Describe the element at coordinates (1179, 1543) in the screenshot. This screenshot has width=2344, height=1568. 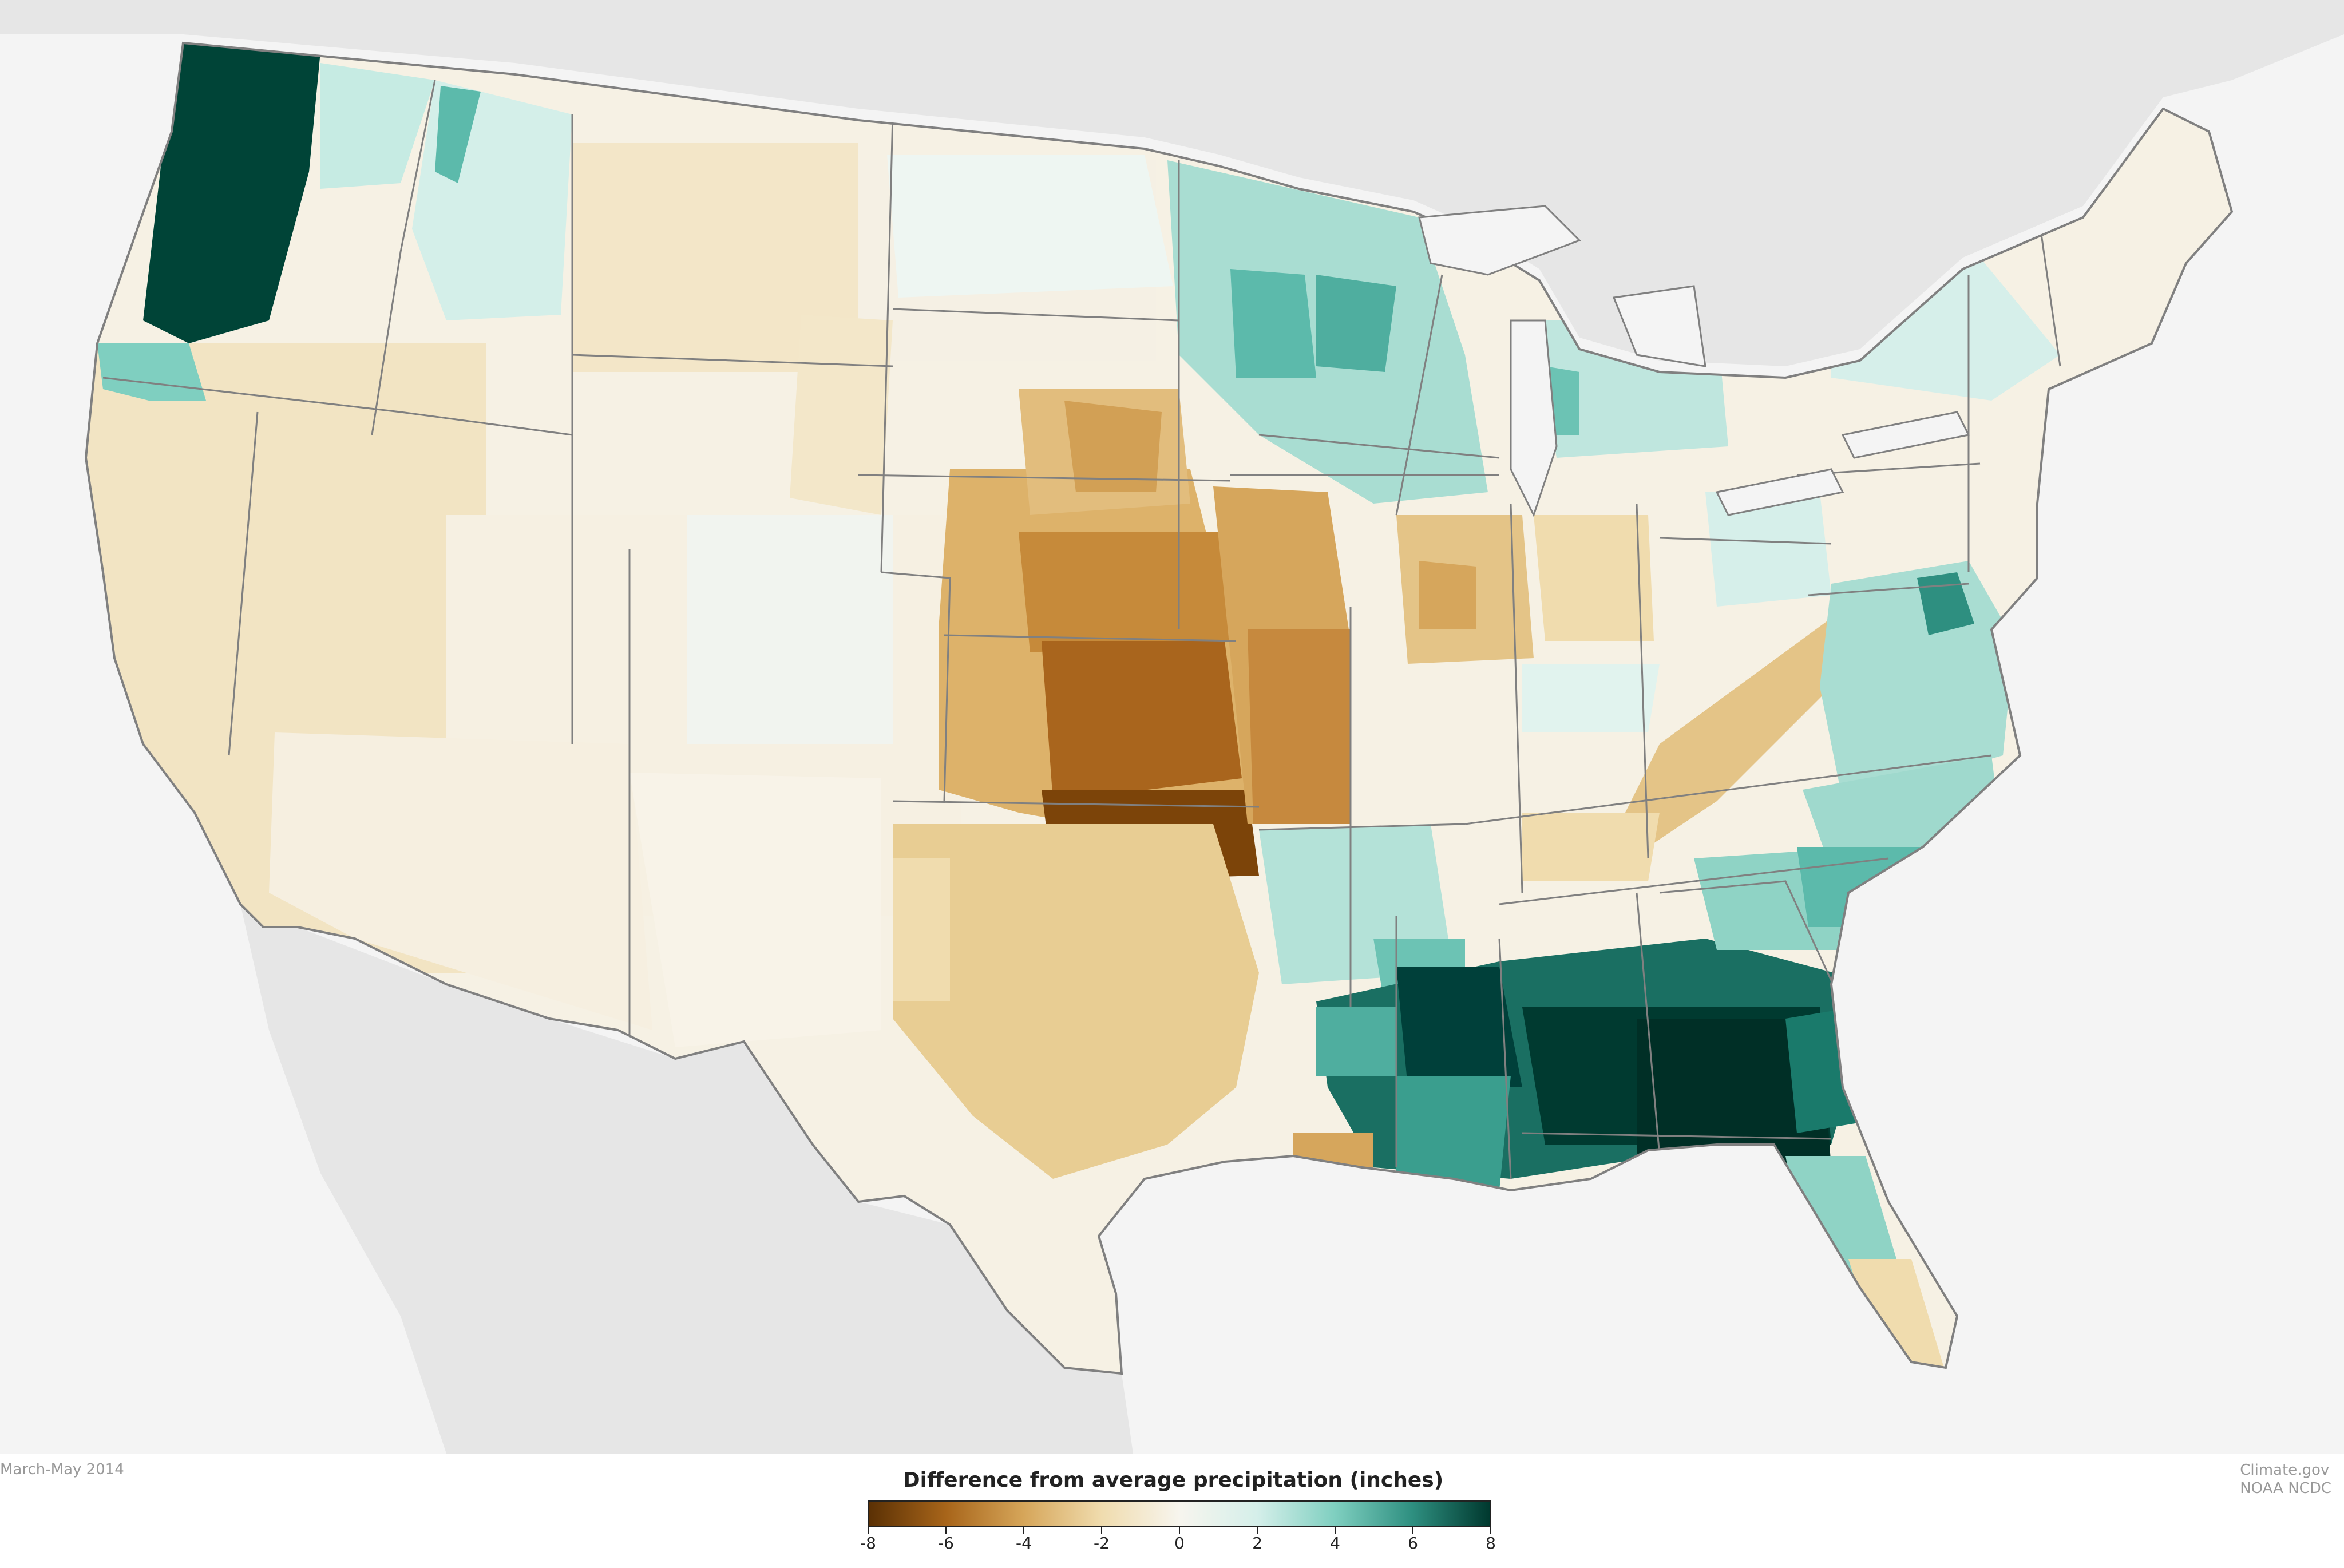
I see `legend-tick-label: 0` at that location.